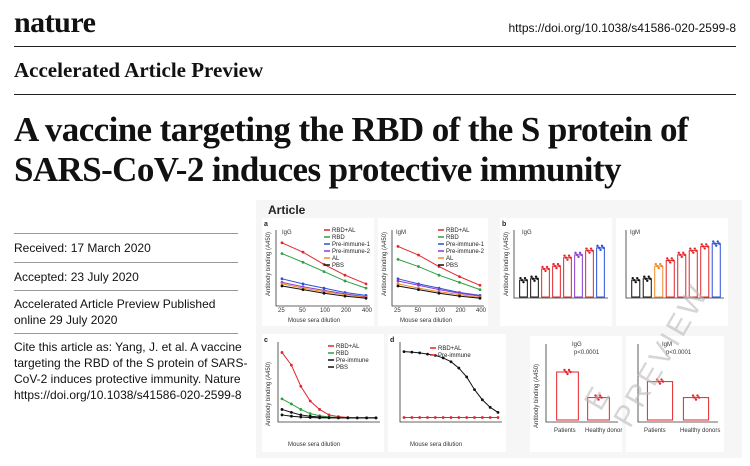 The image size is (750, 466). Describe the element at coordinates (269, 394) in the screenshot. I see `y-axis-label: Antibody binding (A450)` at that location.